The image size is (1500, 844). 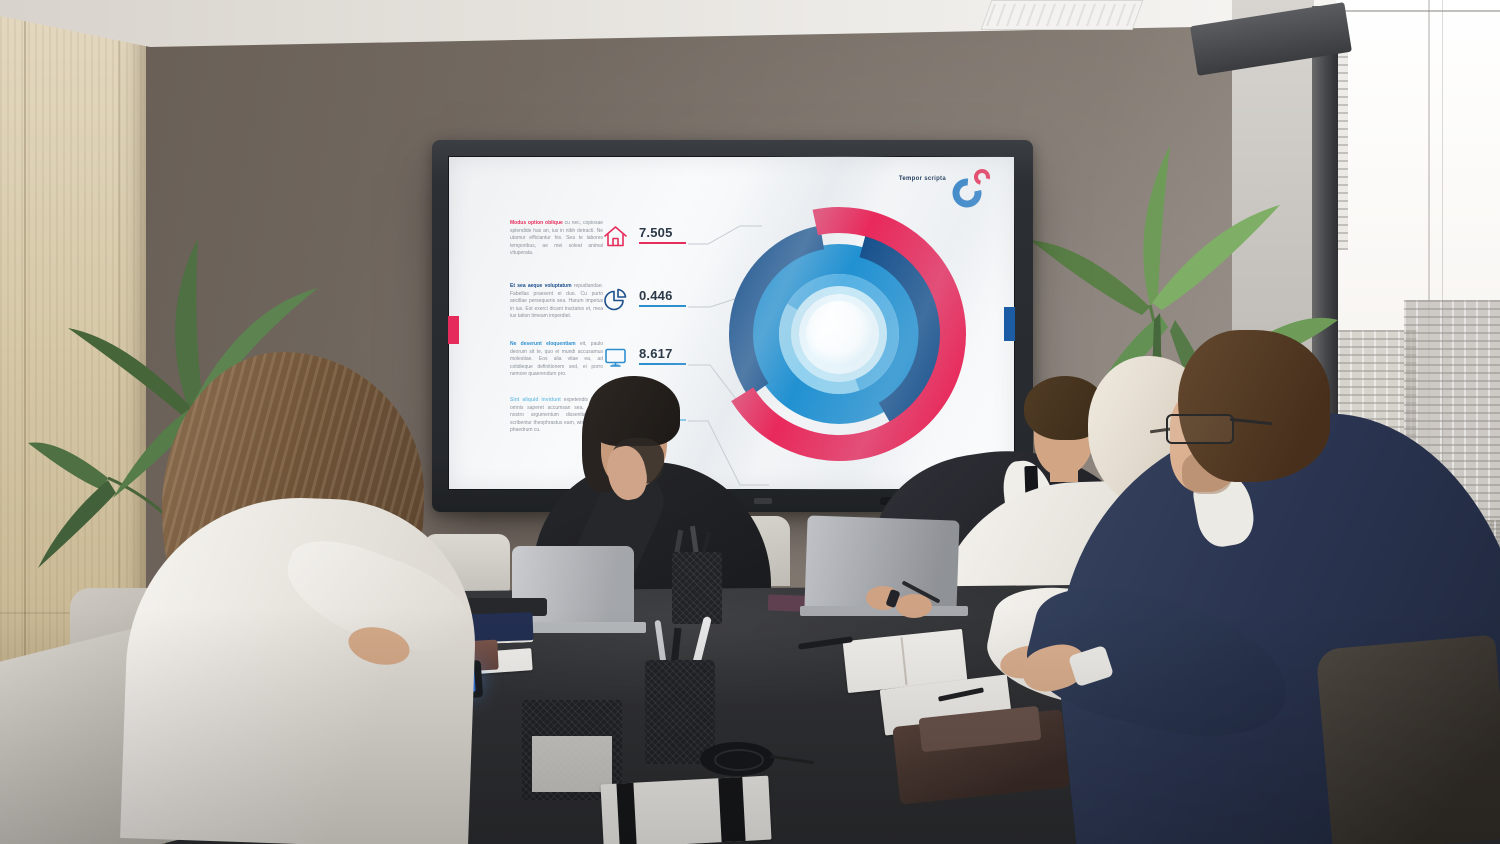 I want to click on monitor-icon, so click(x=615, y=357).